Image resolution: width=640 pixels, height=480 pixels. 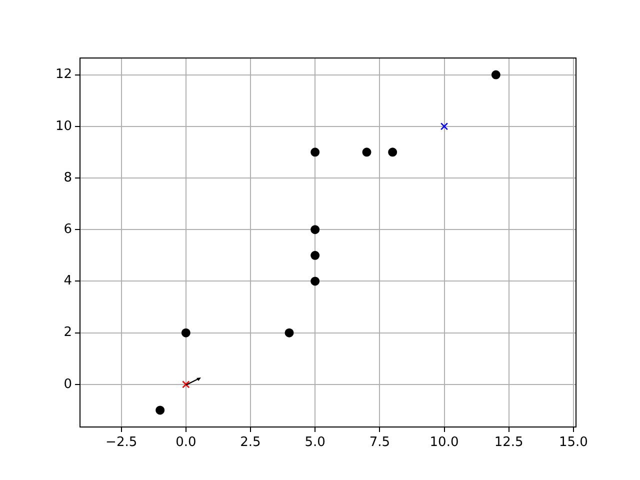 I want to click on y-tick-label: 6, so click(x=68, y=229).